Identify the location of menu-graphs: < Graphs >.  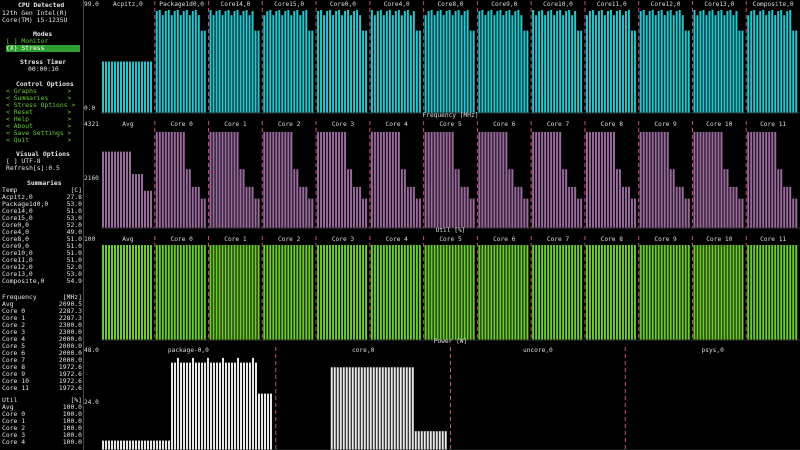
(39, 91).